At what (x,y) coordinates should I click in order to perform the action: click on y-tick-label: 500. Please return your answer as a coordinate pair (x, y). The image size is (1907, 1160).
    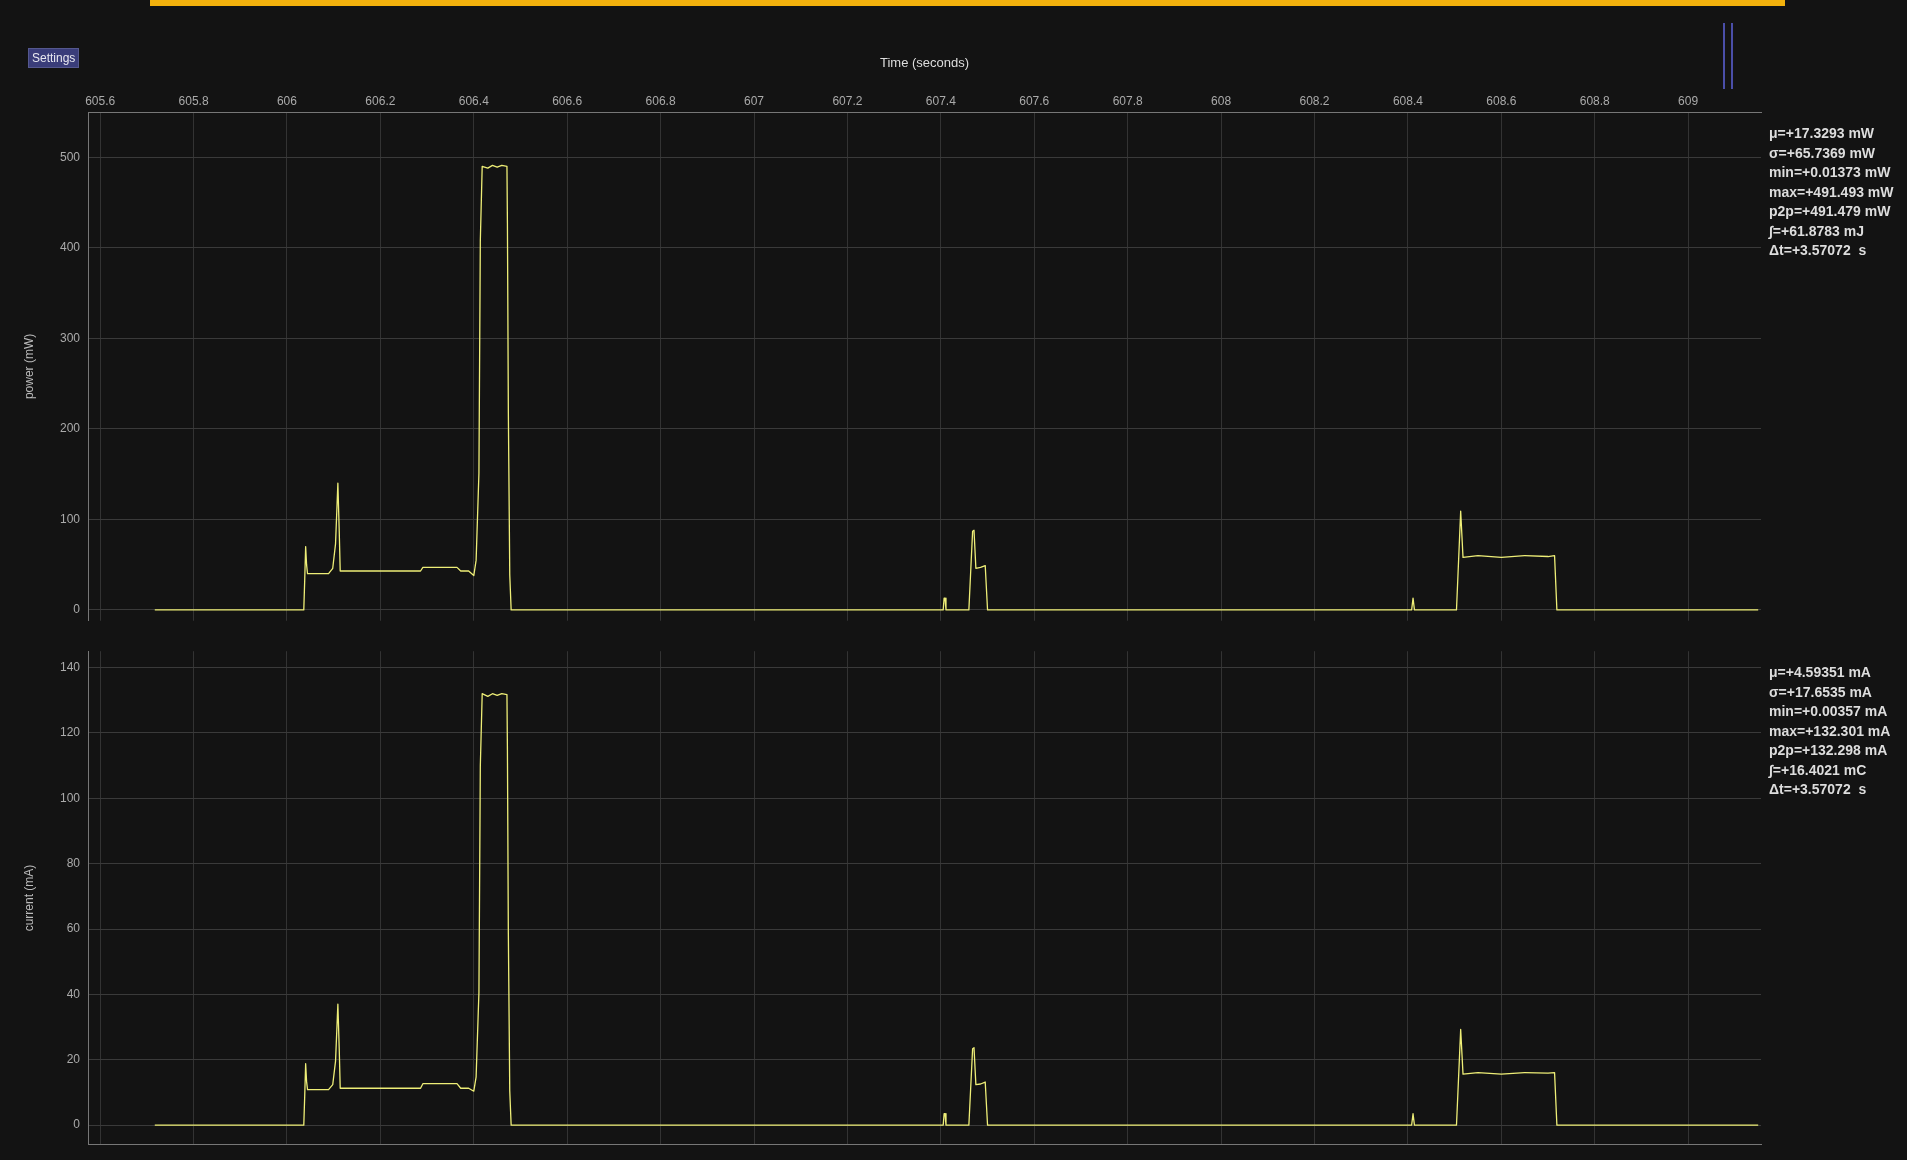
    Looking at the image, I should click on (70, 156).